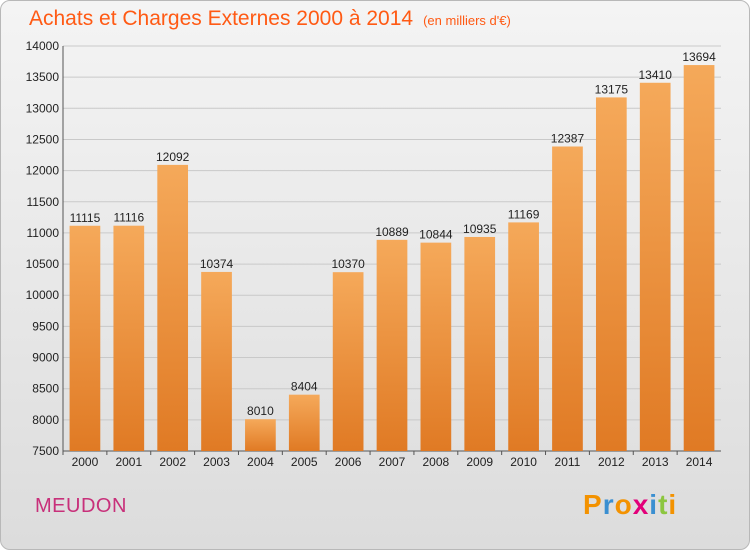 The width and height of the screenshot is (750, 550). Describe the element at coordinates (436, 462) in the screenshot. I see `x-tick-label: 2008` at that location.